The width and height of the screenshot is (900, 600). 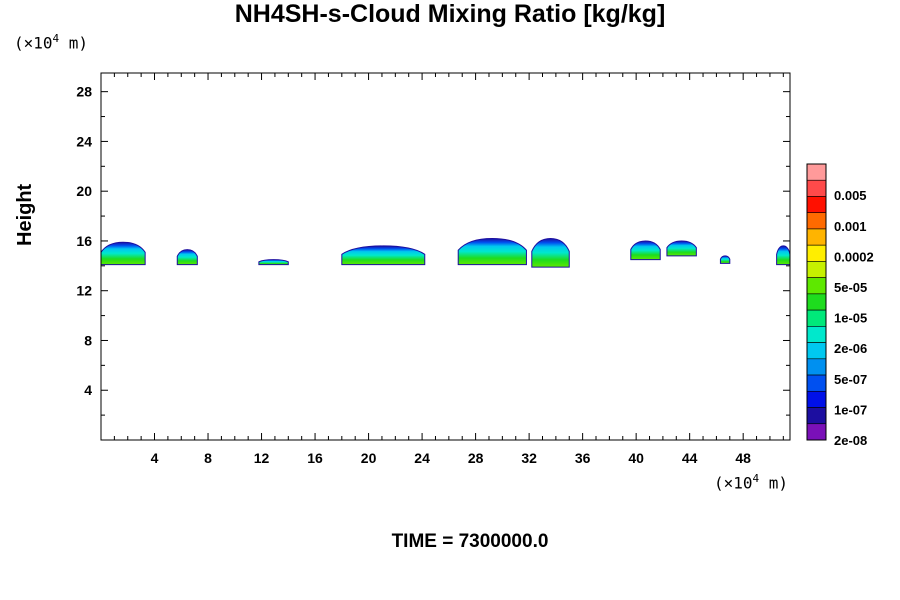 What do you see at coordinates (84, 191) in the screenshot?
I see `y-tick-label: 20` at bounding box center [84, 191].